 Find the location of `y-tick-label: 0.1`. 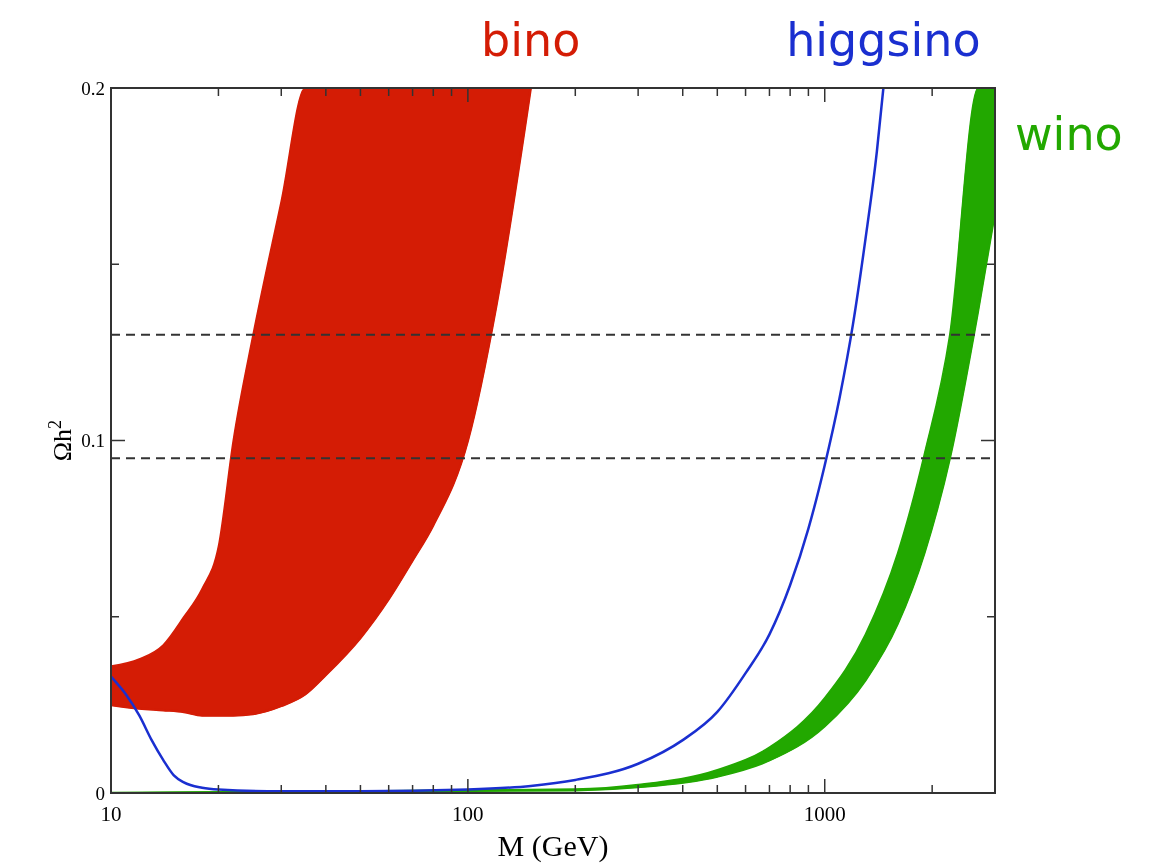

y-tick-label: 0.1 is located at coordinates (93, 441).